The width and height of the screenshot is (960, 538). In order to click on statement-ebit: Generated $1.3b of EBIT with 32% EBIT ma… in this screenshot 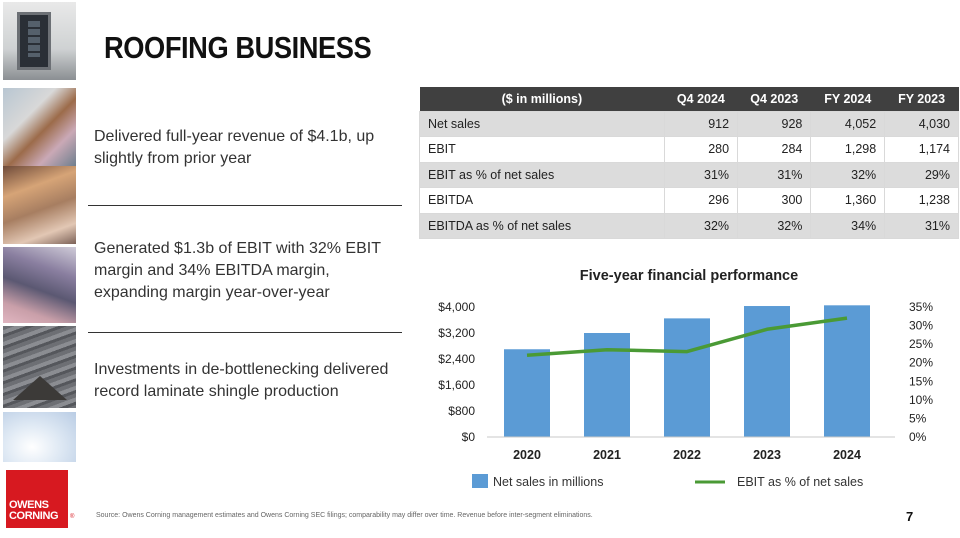, I will do `click(237, 270)`.